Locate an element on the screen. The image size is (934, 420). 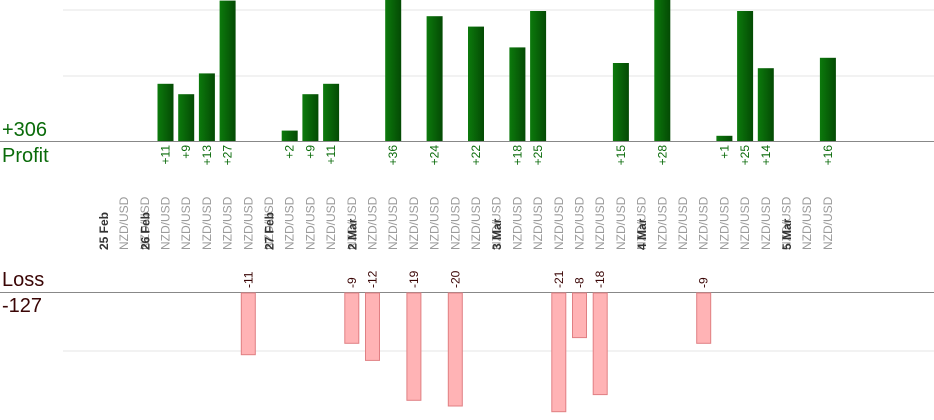
profit-value-label: +2 is located at coordinates (290, 152).